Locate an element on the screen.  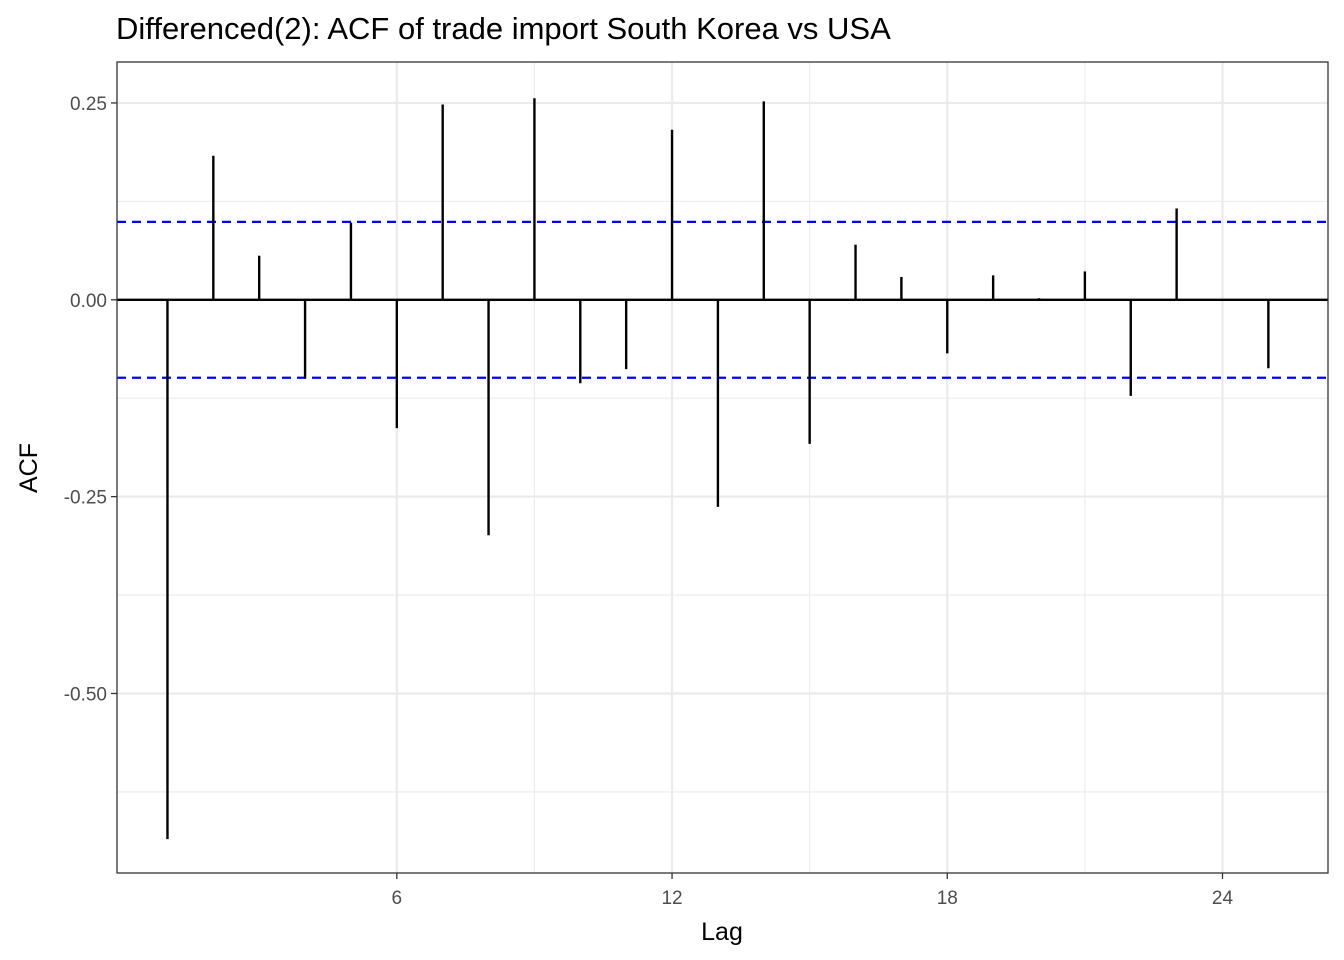
confidence-bounds is located at coordinates (722, 299).